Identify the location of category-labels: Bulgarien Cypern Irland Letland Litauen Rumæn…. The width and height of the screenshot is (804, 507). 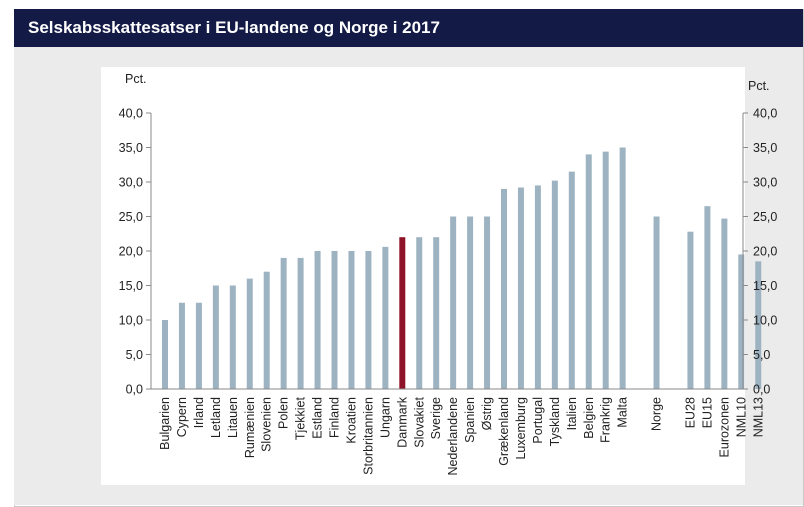
(461, 435).